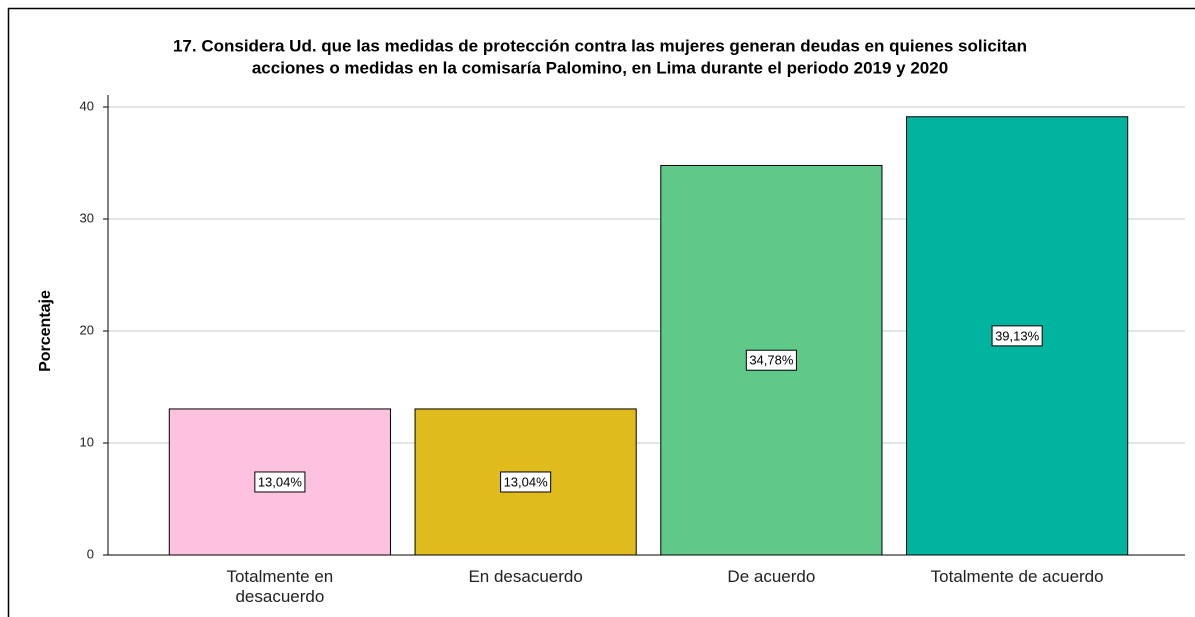  What do you see at coordinates (90, 553) in the screenshot?
I see `y-tick-label: 0` at bounding box center [90, 553].